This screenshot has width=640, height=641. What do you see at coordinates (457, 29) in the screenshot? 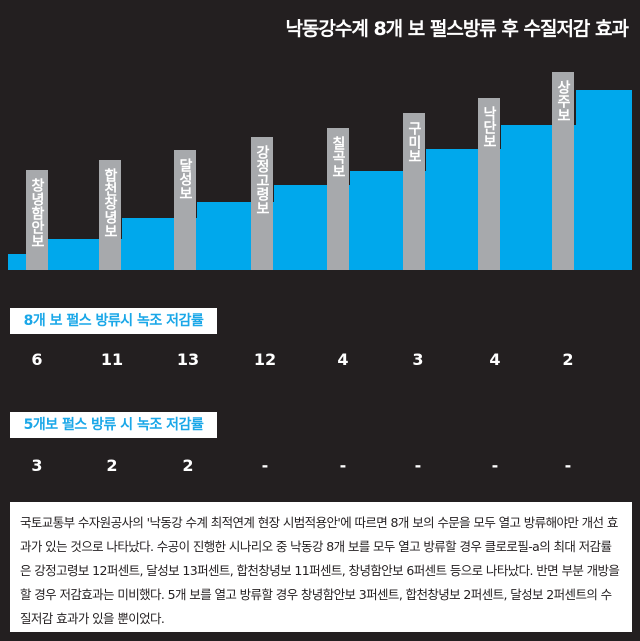
I see `title: 낙동강수계 8개 보 펄스방류 후 수질저감 효과` at bounding box center [457, 29].